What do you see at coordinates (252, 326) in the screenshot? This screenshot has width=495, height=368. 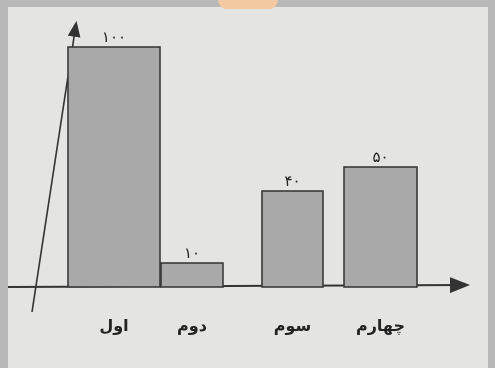 I see `chart-category-labels: اول دوم سوم چهارم` at bounding box center [252, 326].